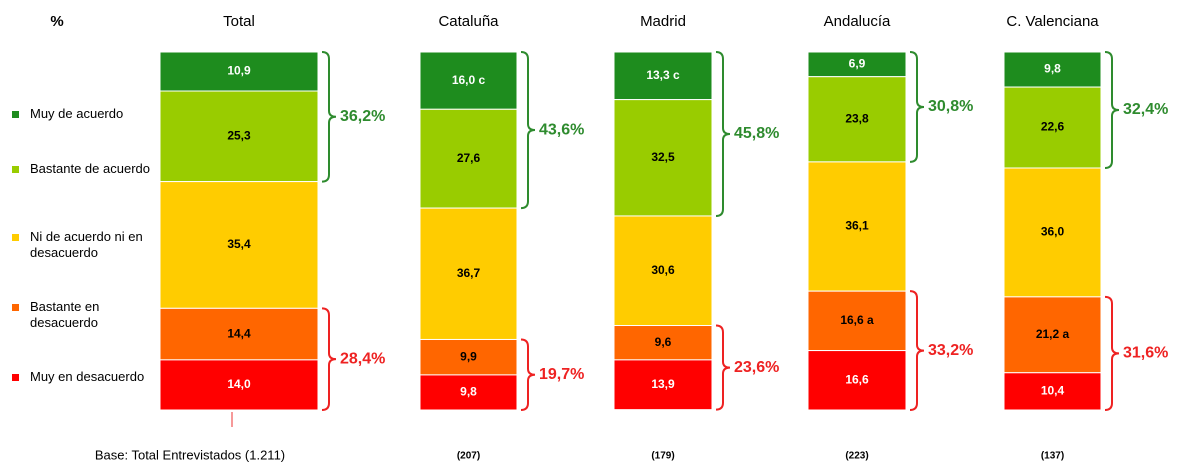 Image resolution: width=1189 pixels, height=467 pixels. What do you see at coordinates (857, 21) in the screenshot?
I see `category-label: Andalucía` at bounding box center [857, 21].